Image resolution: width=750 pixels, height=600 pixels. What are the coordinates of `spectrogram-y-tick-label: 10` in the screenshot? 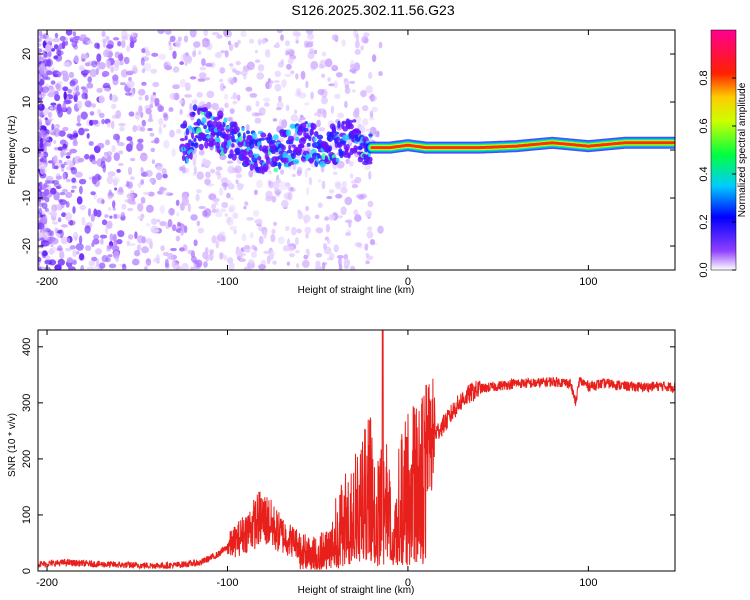 It's located at (27, 102).